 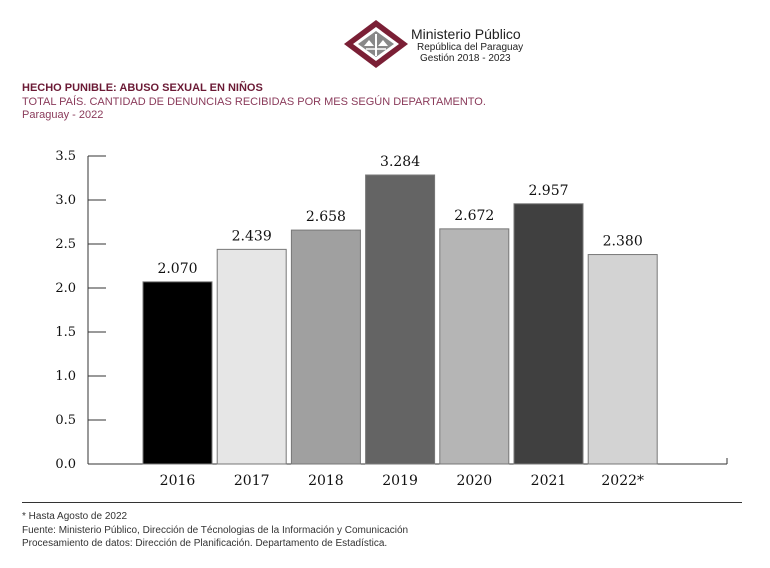 What do you see at coordinates (65, 376) in the screenshot?
I see `y-tick-label: 1.0` at bounding box center [65, 376].